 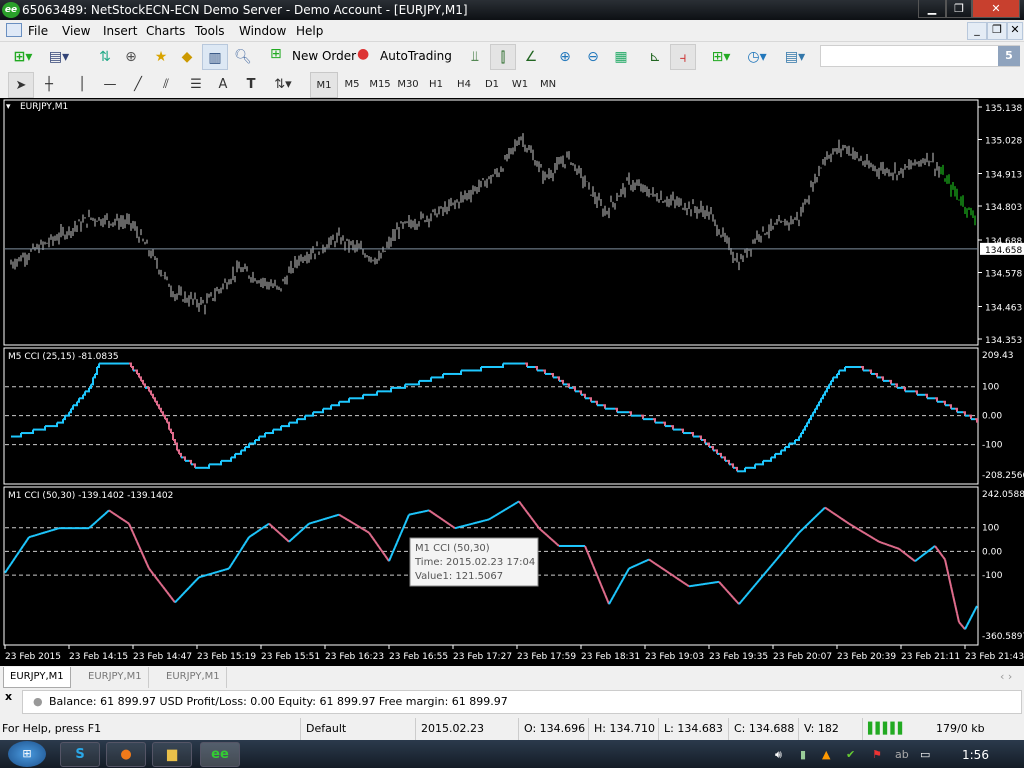 I want to click on text-tool: A, so click(x=223, y=84).